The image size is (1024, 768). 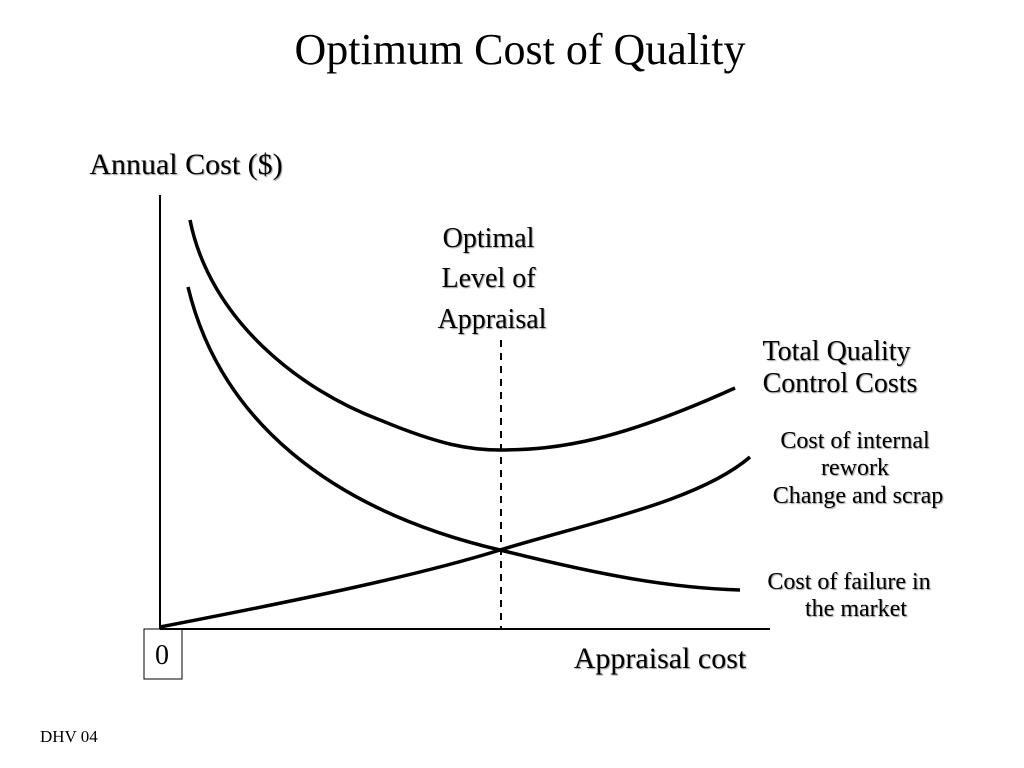 I want to click on failure-label: Cost of failure in the market, so click(x=851, y=595).